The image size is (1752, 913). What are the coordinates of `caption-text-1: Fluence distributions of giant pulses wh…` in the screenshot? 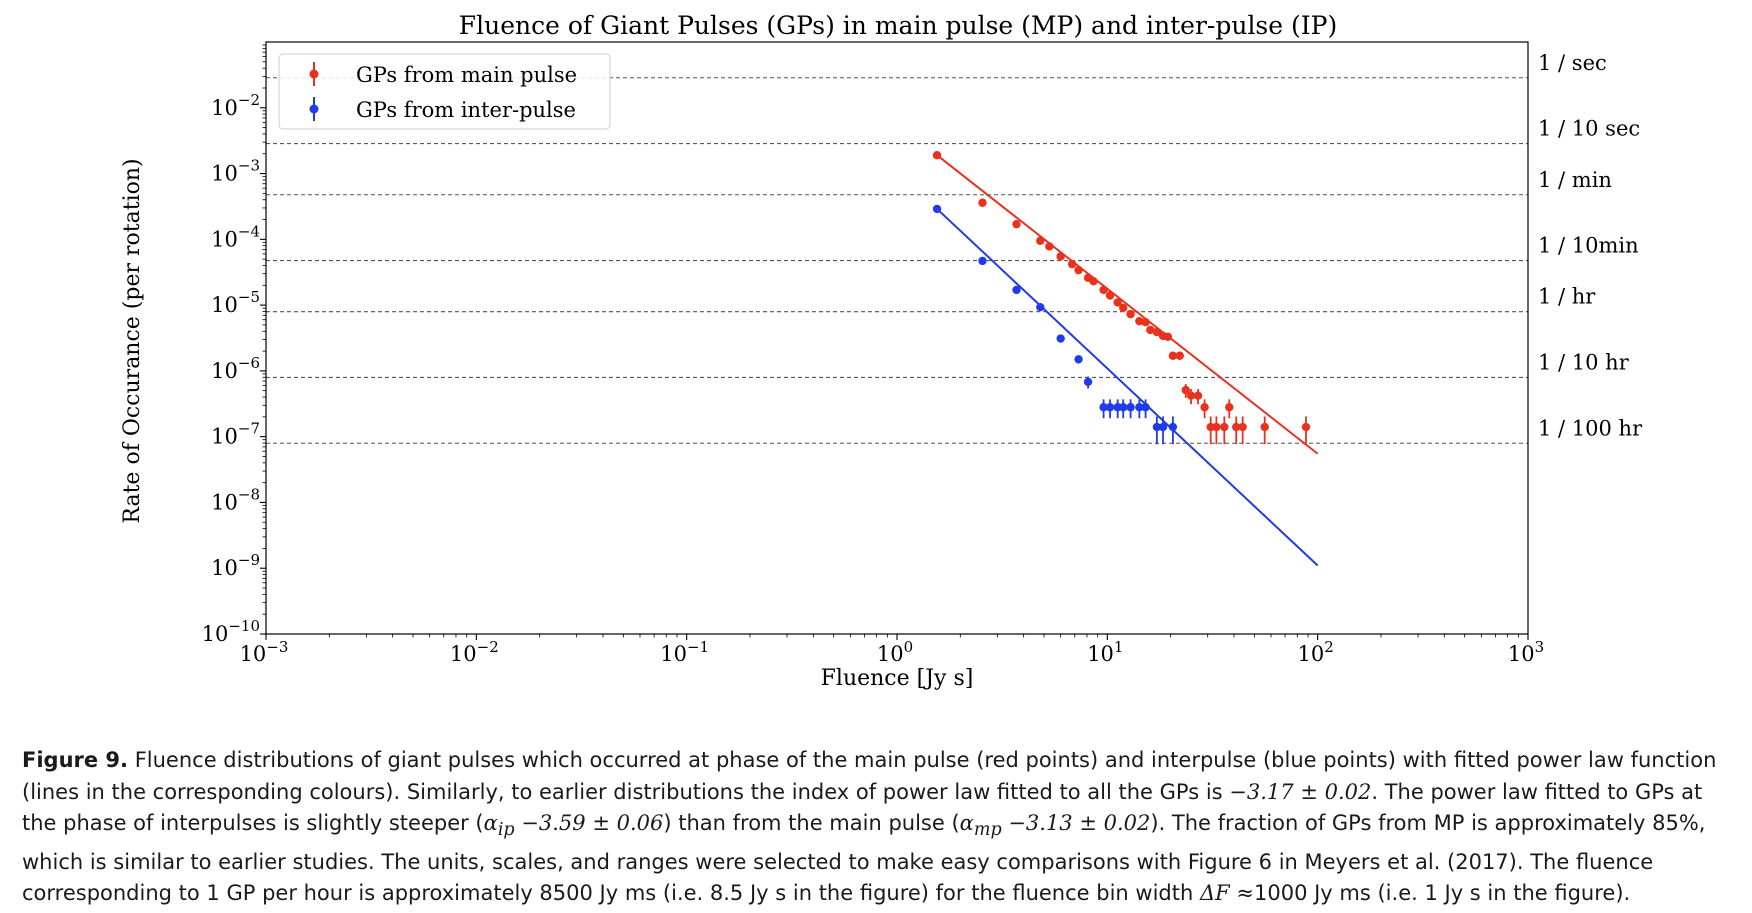 It's located at (869, 776).